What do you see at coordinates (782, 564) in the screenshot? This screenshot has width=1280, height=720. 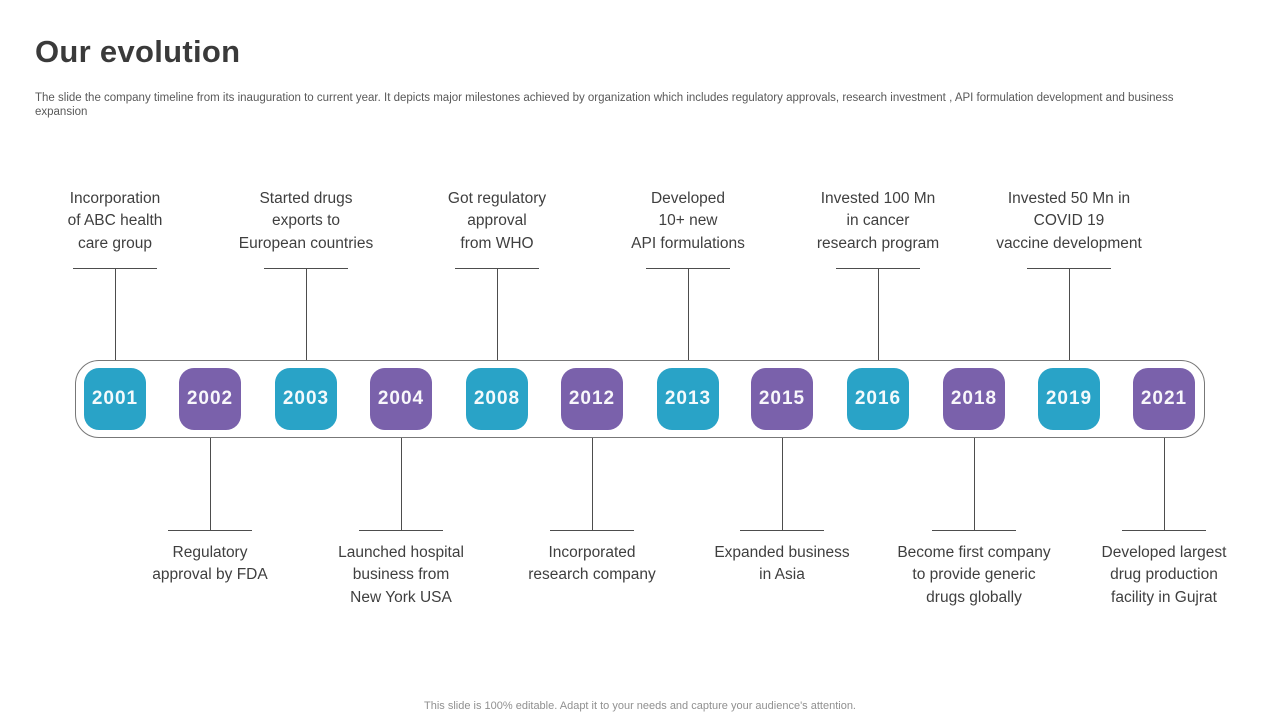 I see `milestone-label: Expanded business in Asia` at bounding box center [782, 564].